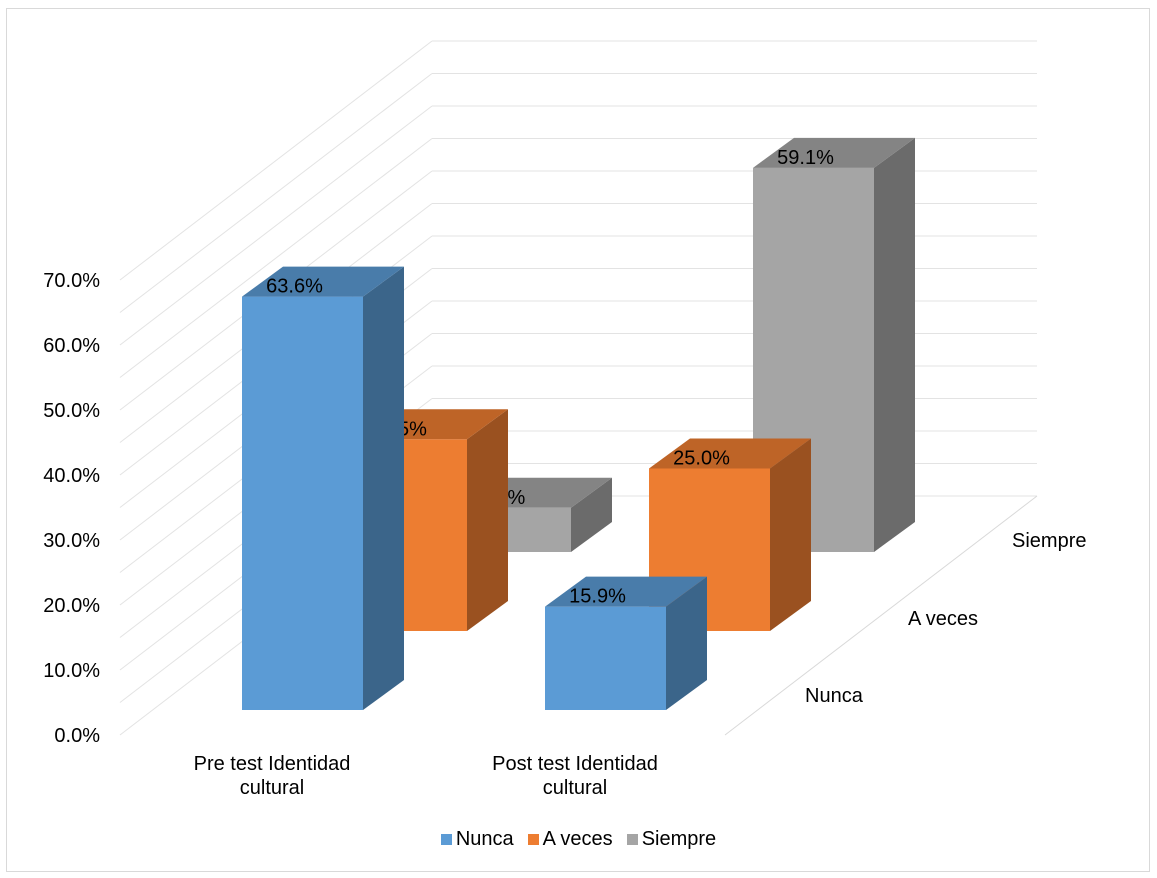  What do you see at coordinates (71, 476) in the screenshot?
I see `y-tick-label: 40.0%` at bounding box center [71, 476].